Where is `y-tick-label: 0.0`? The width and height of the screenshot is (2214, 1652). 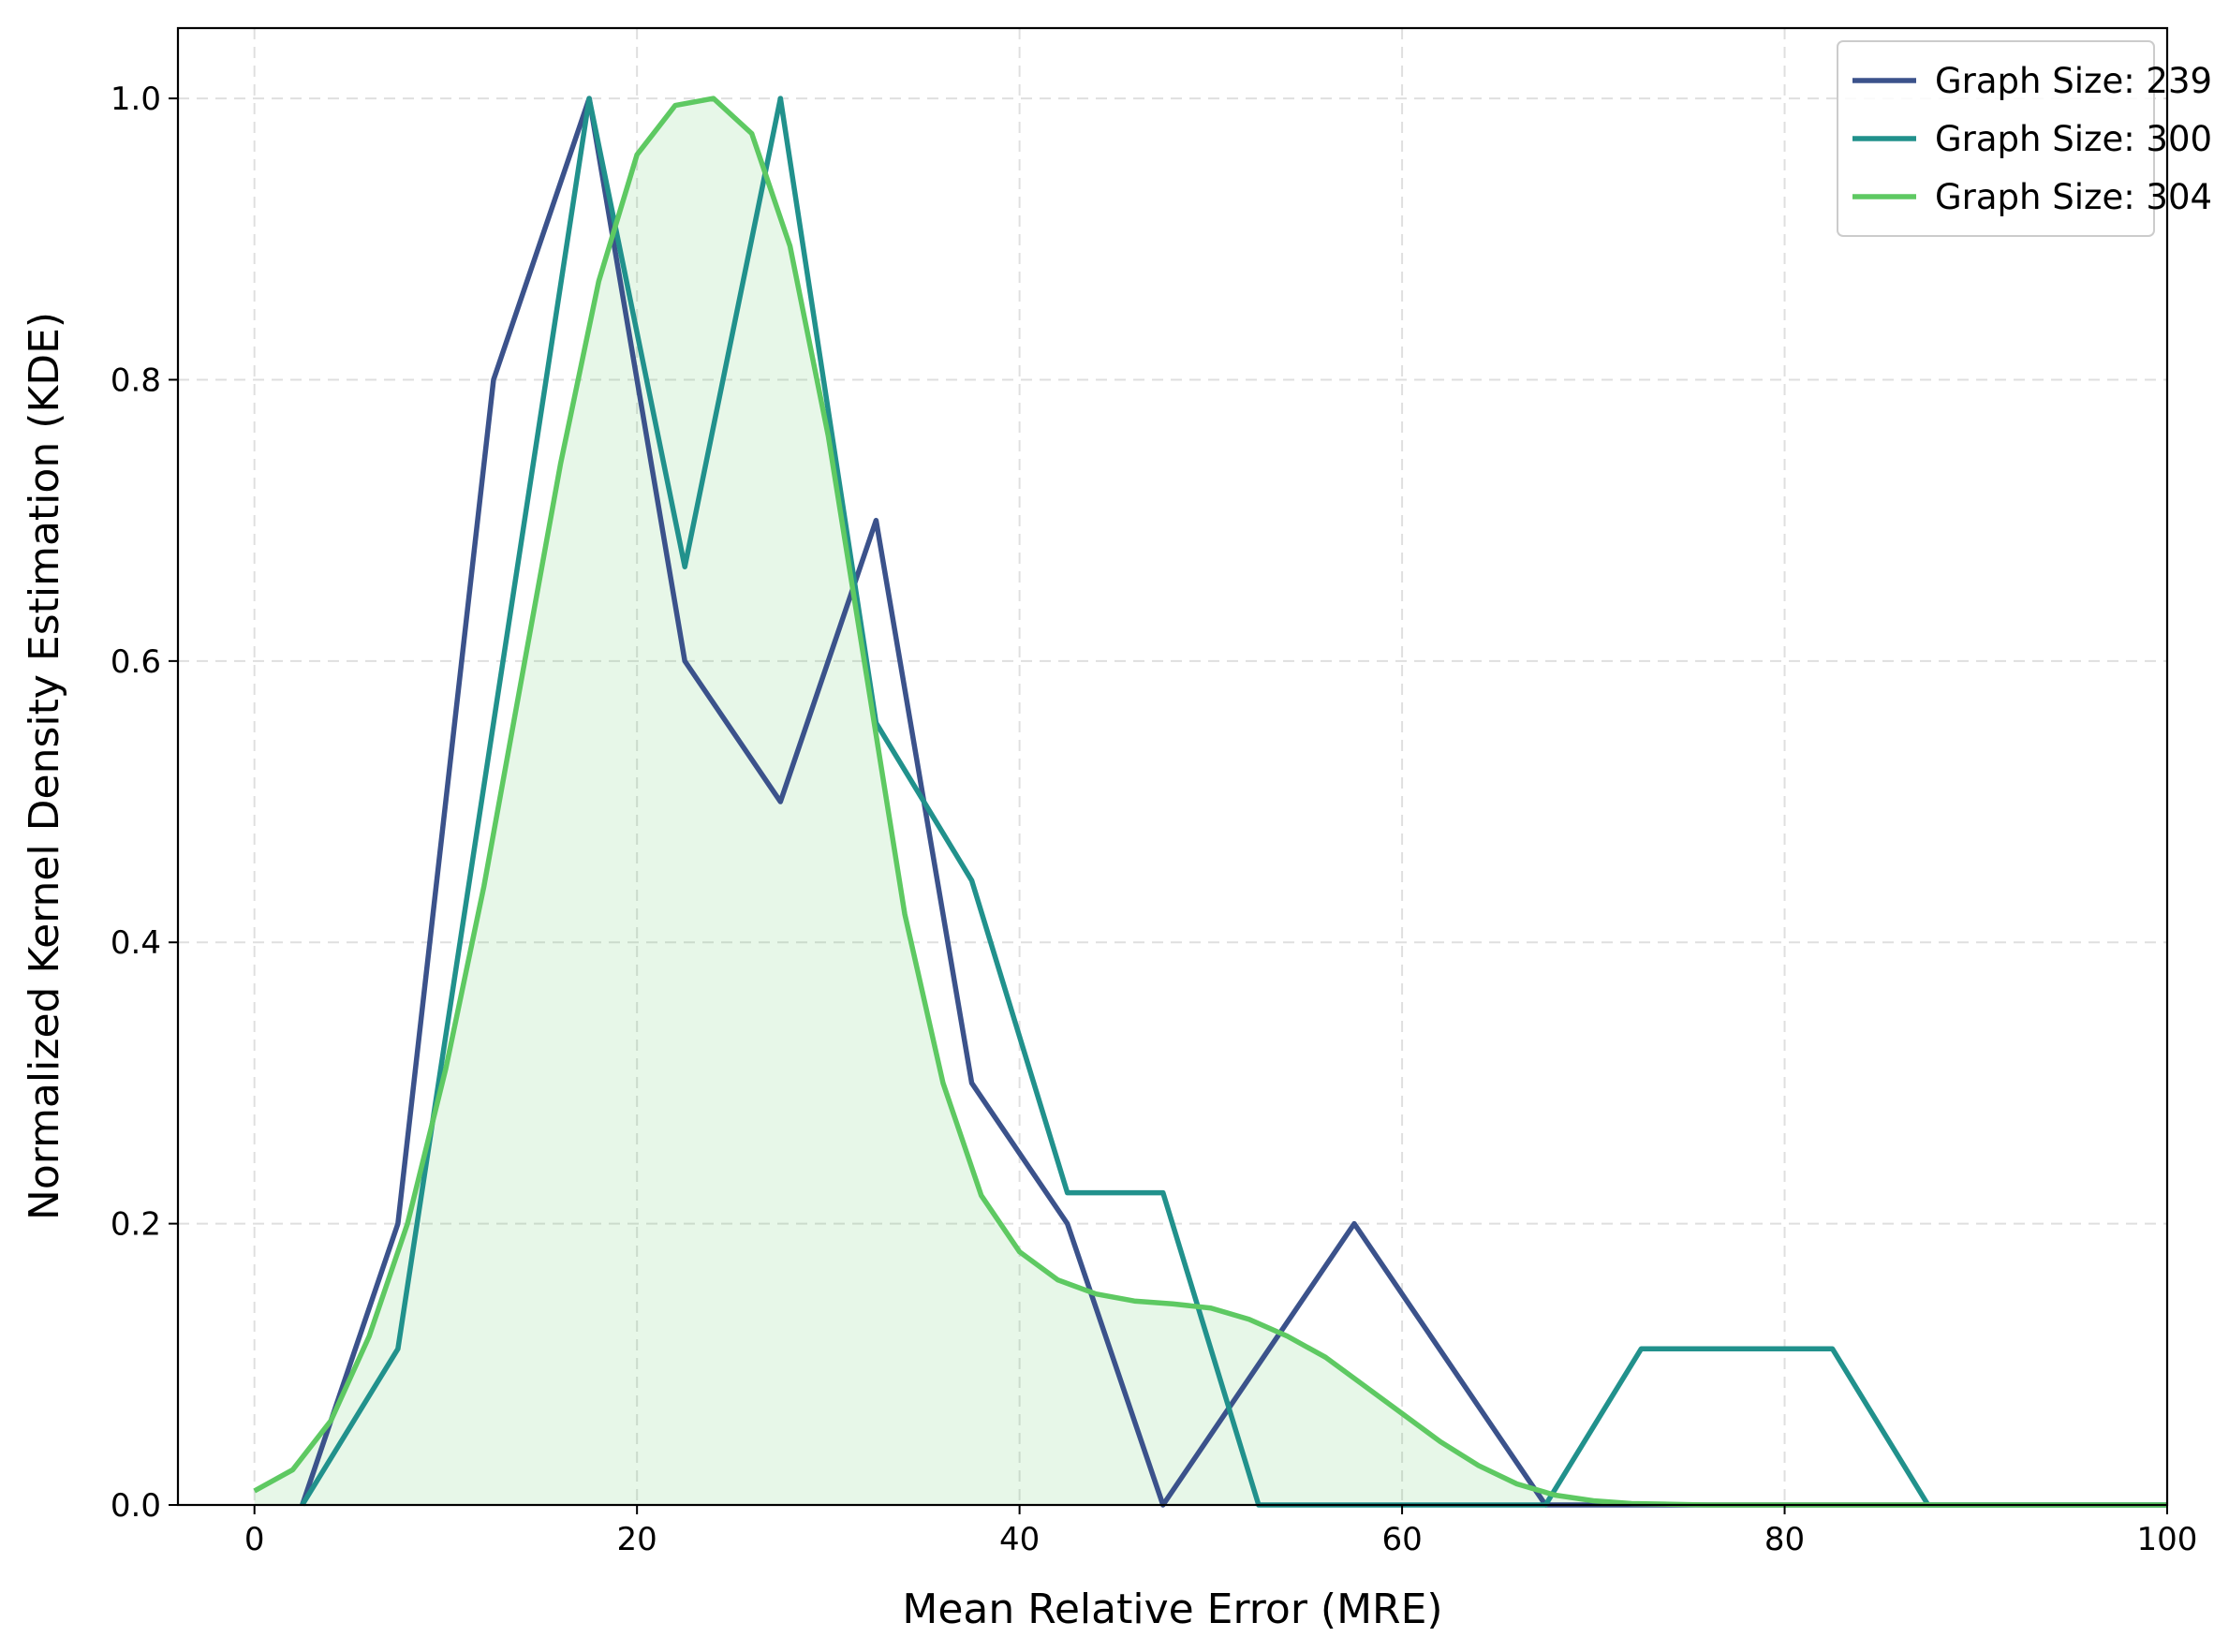
y-tick-label: 0.0 is located at coordinates (136, 1506).